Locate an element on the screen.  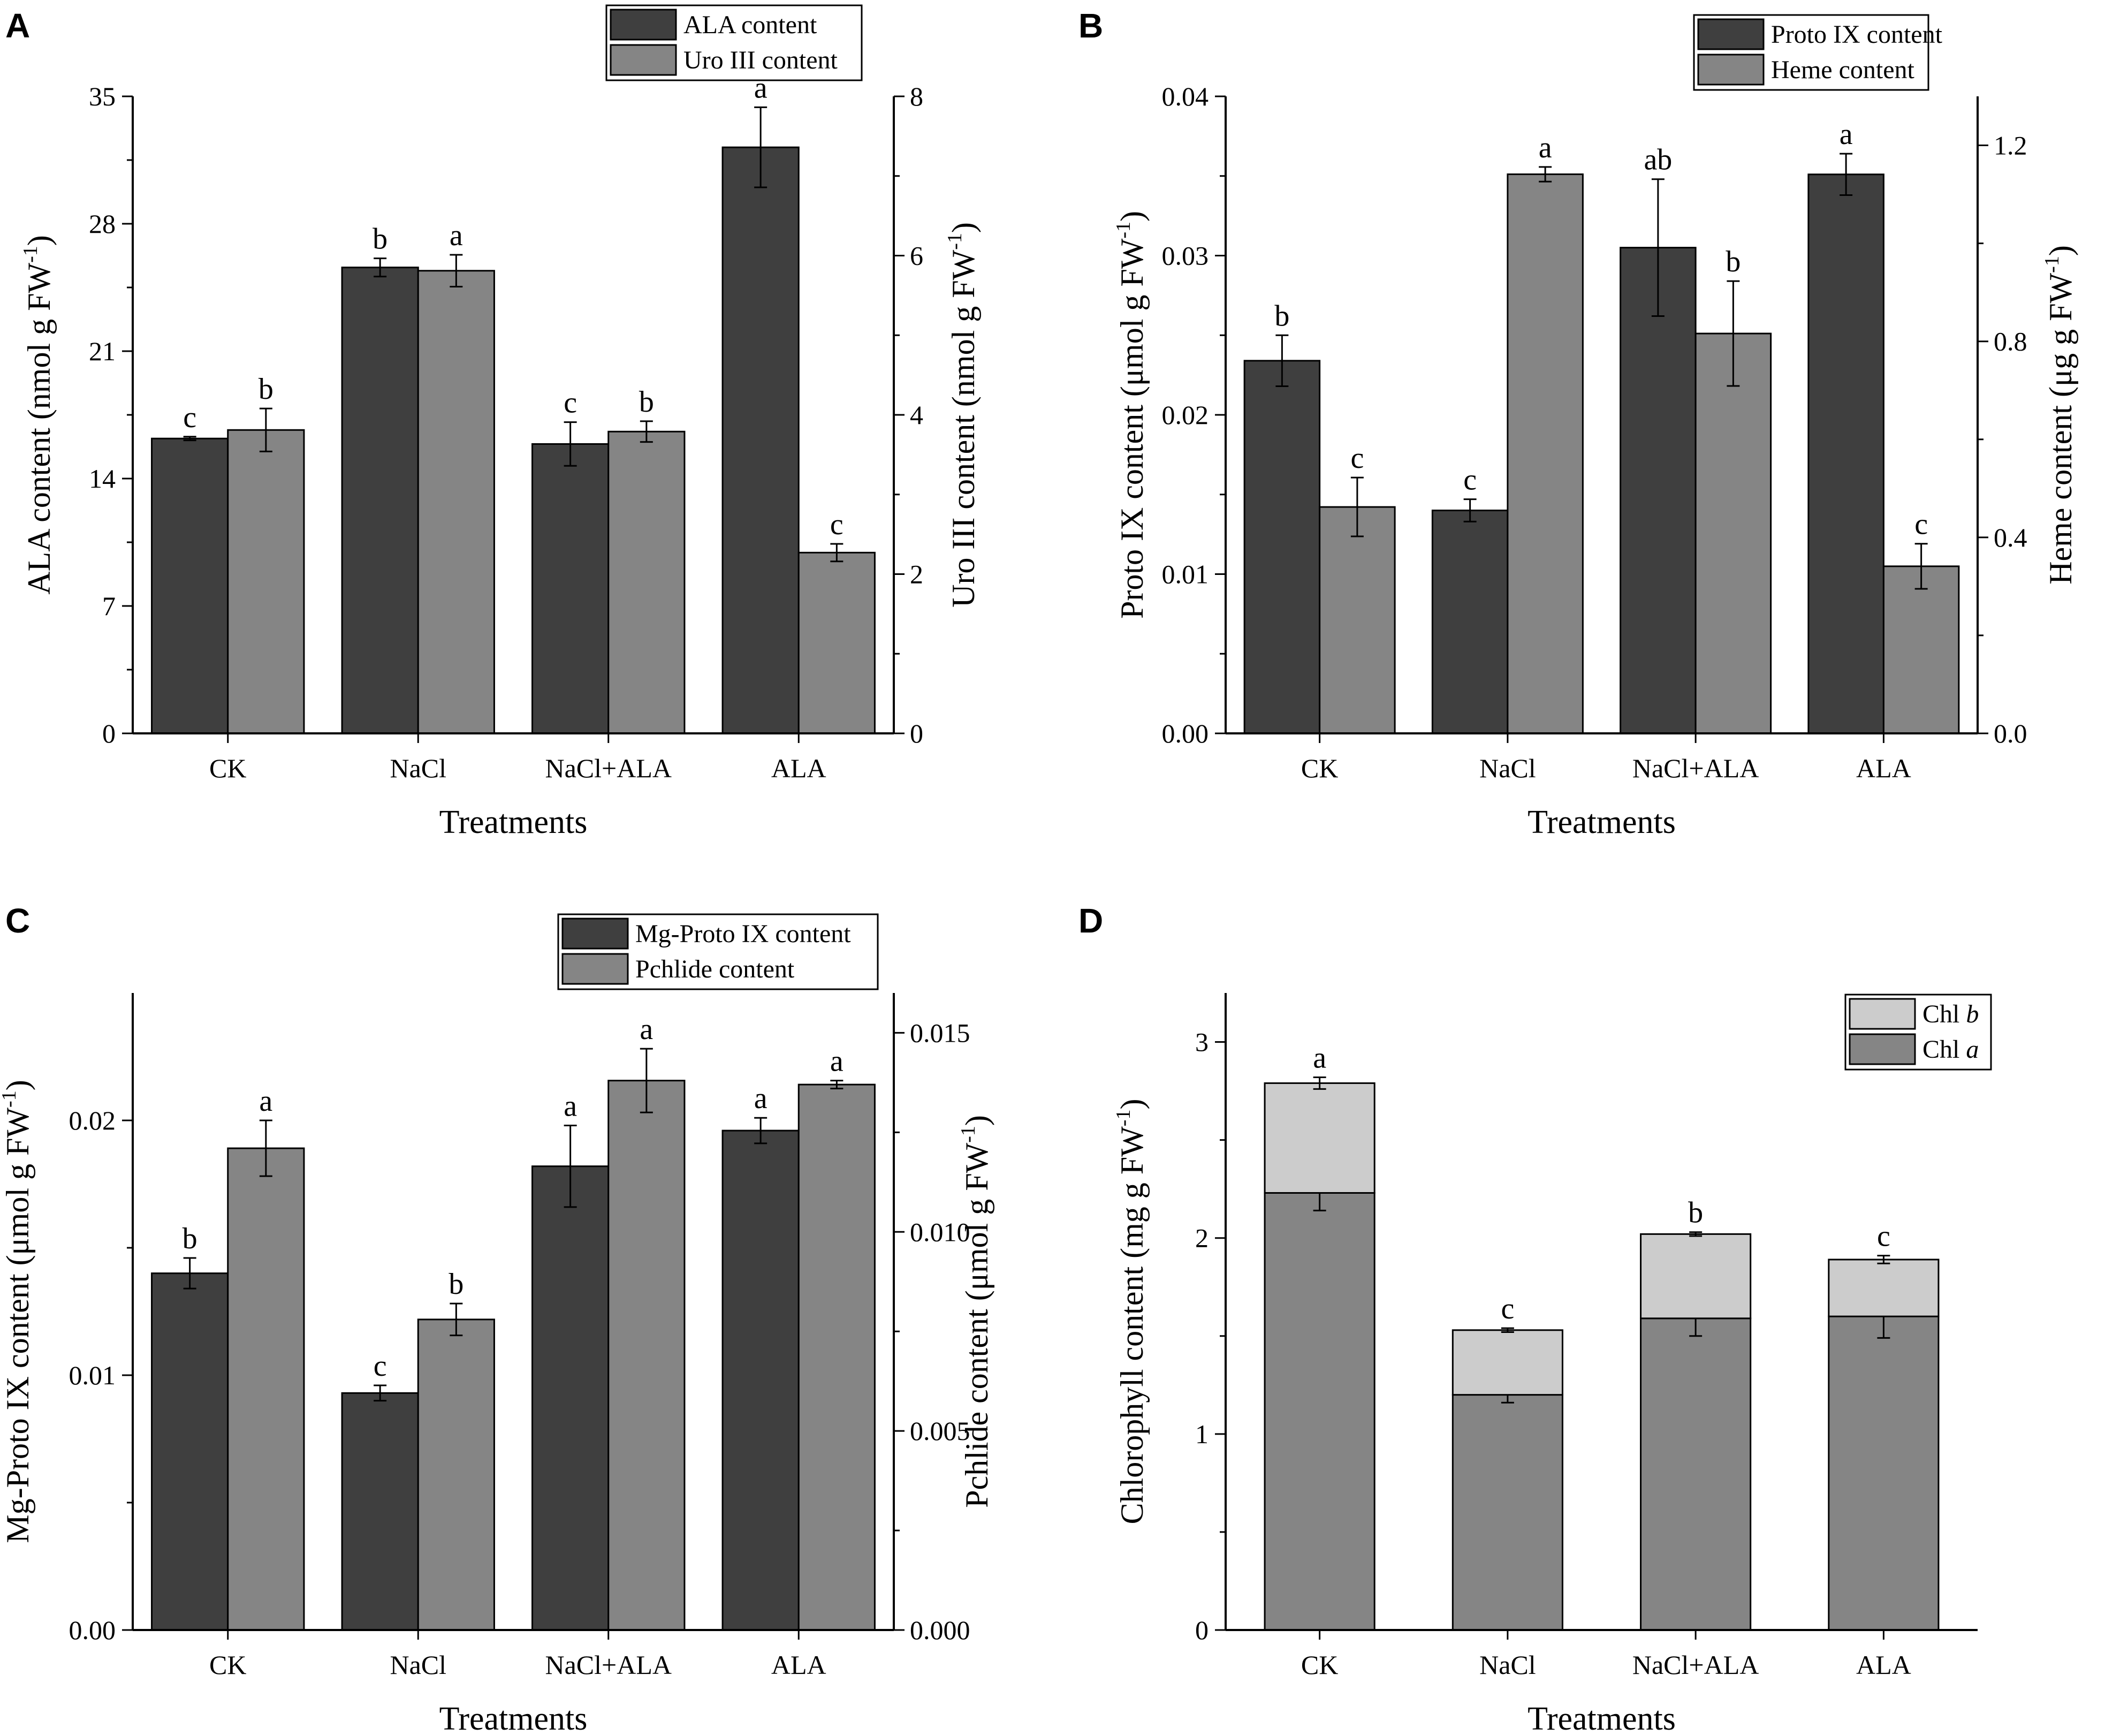
x-axis-title: Treatments is located at coordinates (513, 1719).